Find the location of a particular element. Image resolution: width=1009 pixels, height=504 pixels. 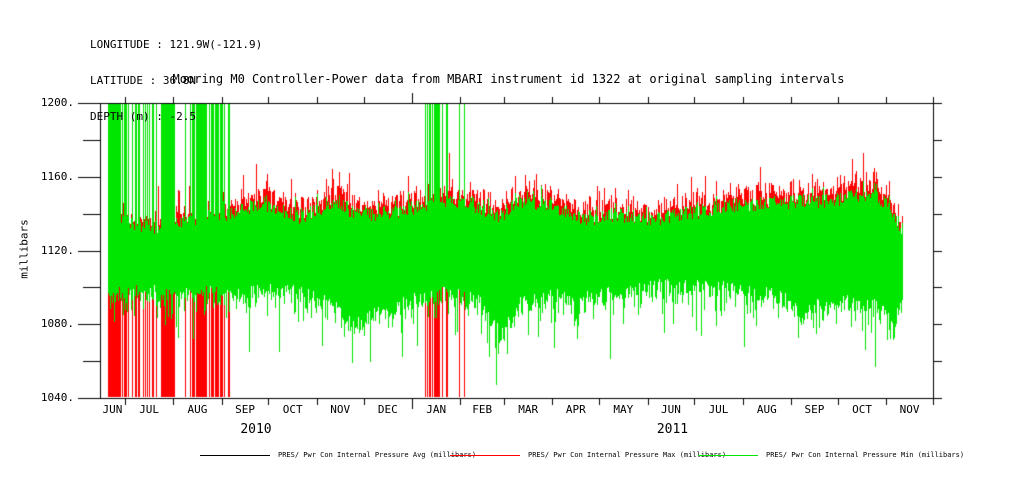

depth-text: DEPTH (m) : -2.5 is located at coordinates (143, 116).